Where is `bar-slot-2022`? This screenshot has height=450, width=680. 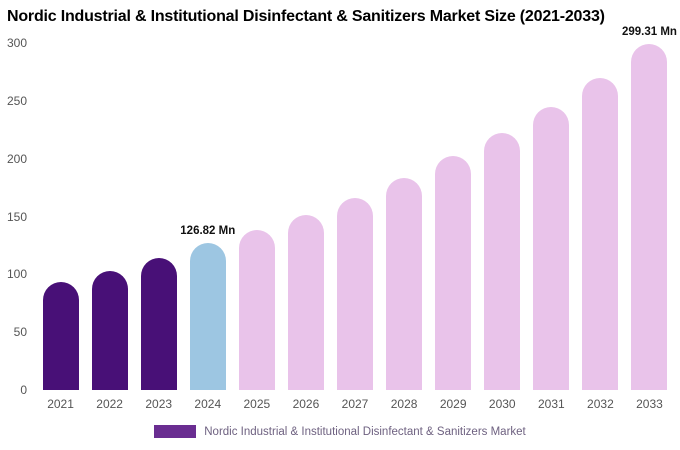 bar-slot-2022 is located at coordinates (109, 216).